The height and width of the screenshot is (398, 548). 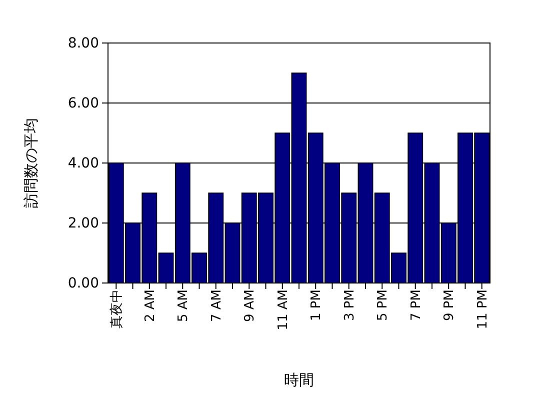 What do you see at coordinates (216, 306) in the screenshot?
I see `x-tick-label: 7 AM` at bounding box center [216, 306].